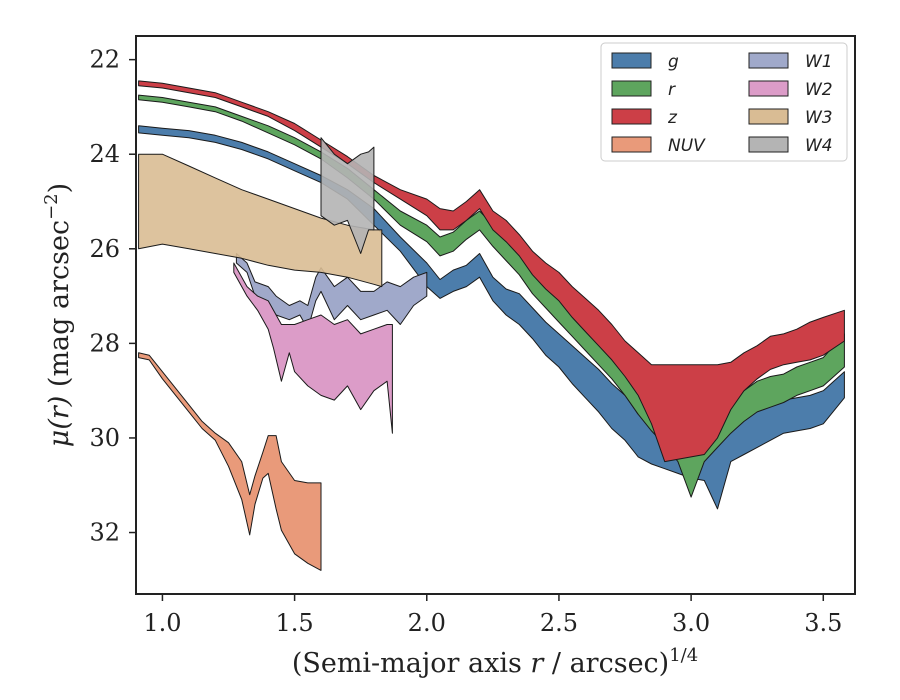  I want to click on y-tick-label: 32, so click(104, 533).